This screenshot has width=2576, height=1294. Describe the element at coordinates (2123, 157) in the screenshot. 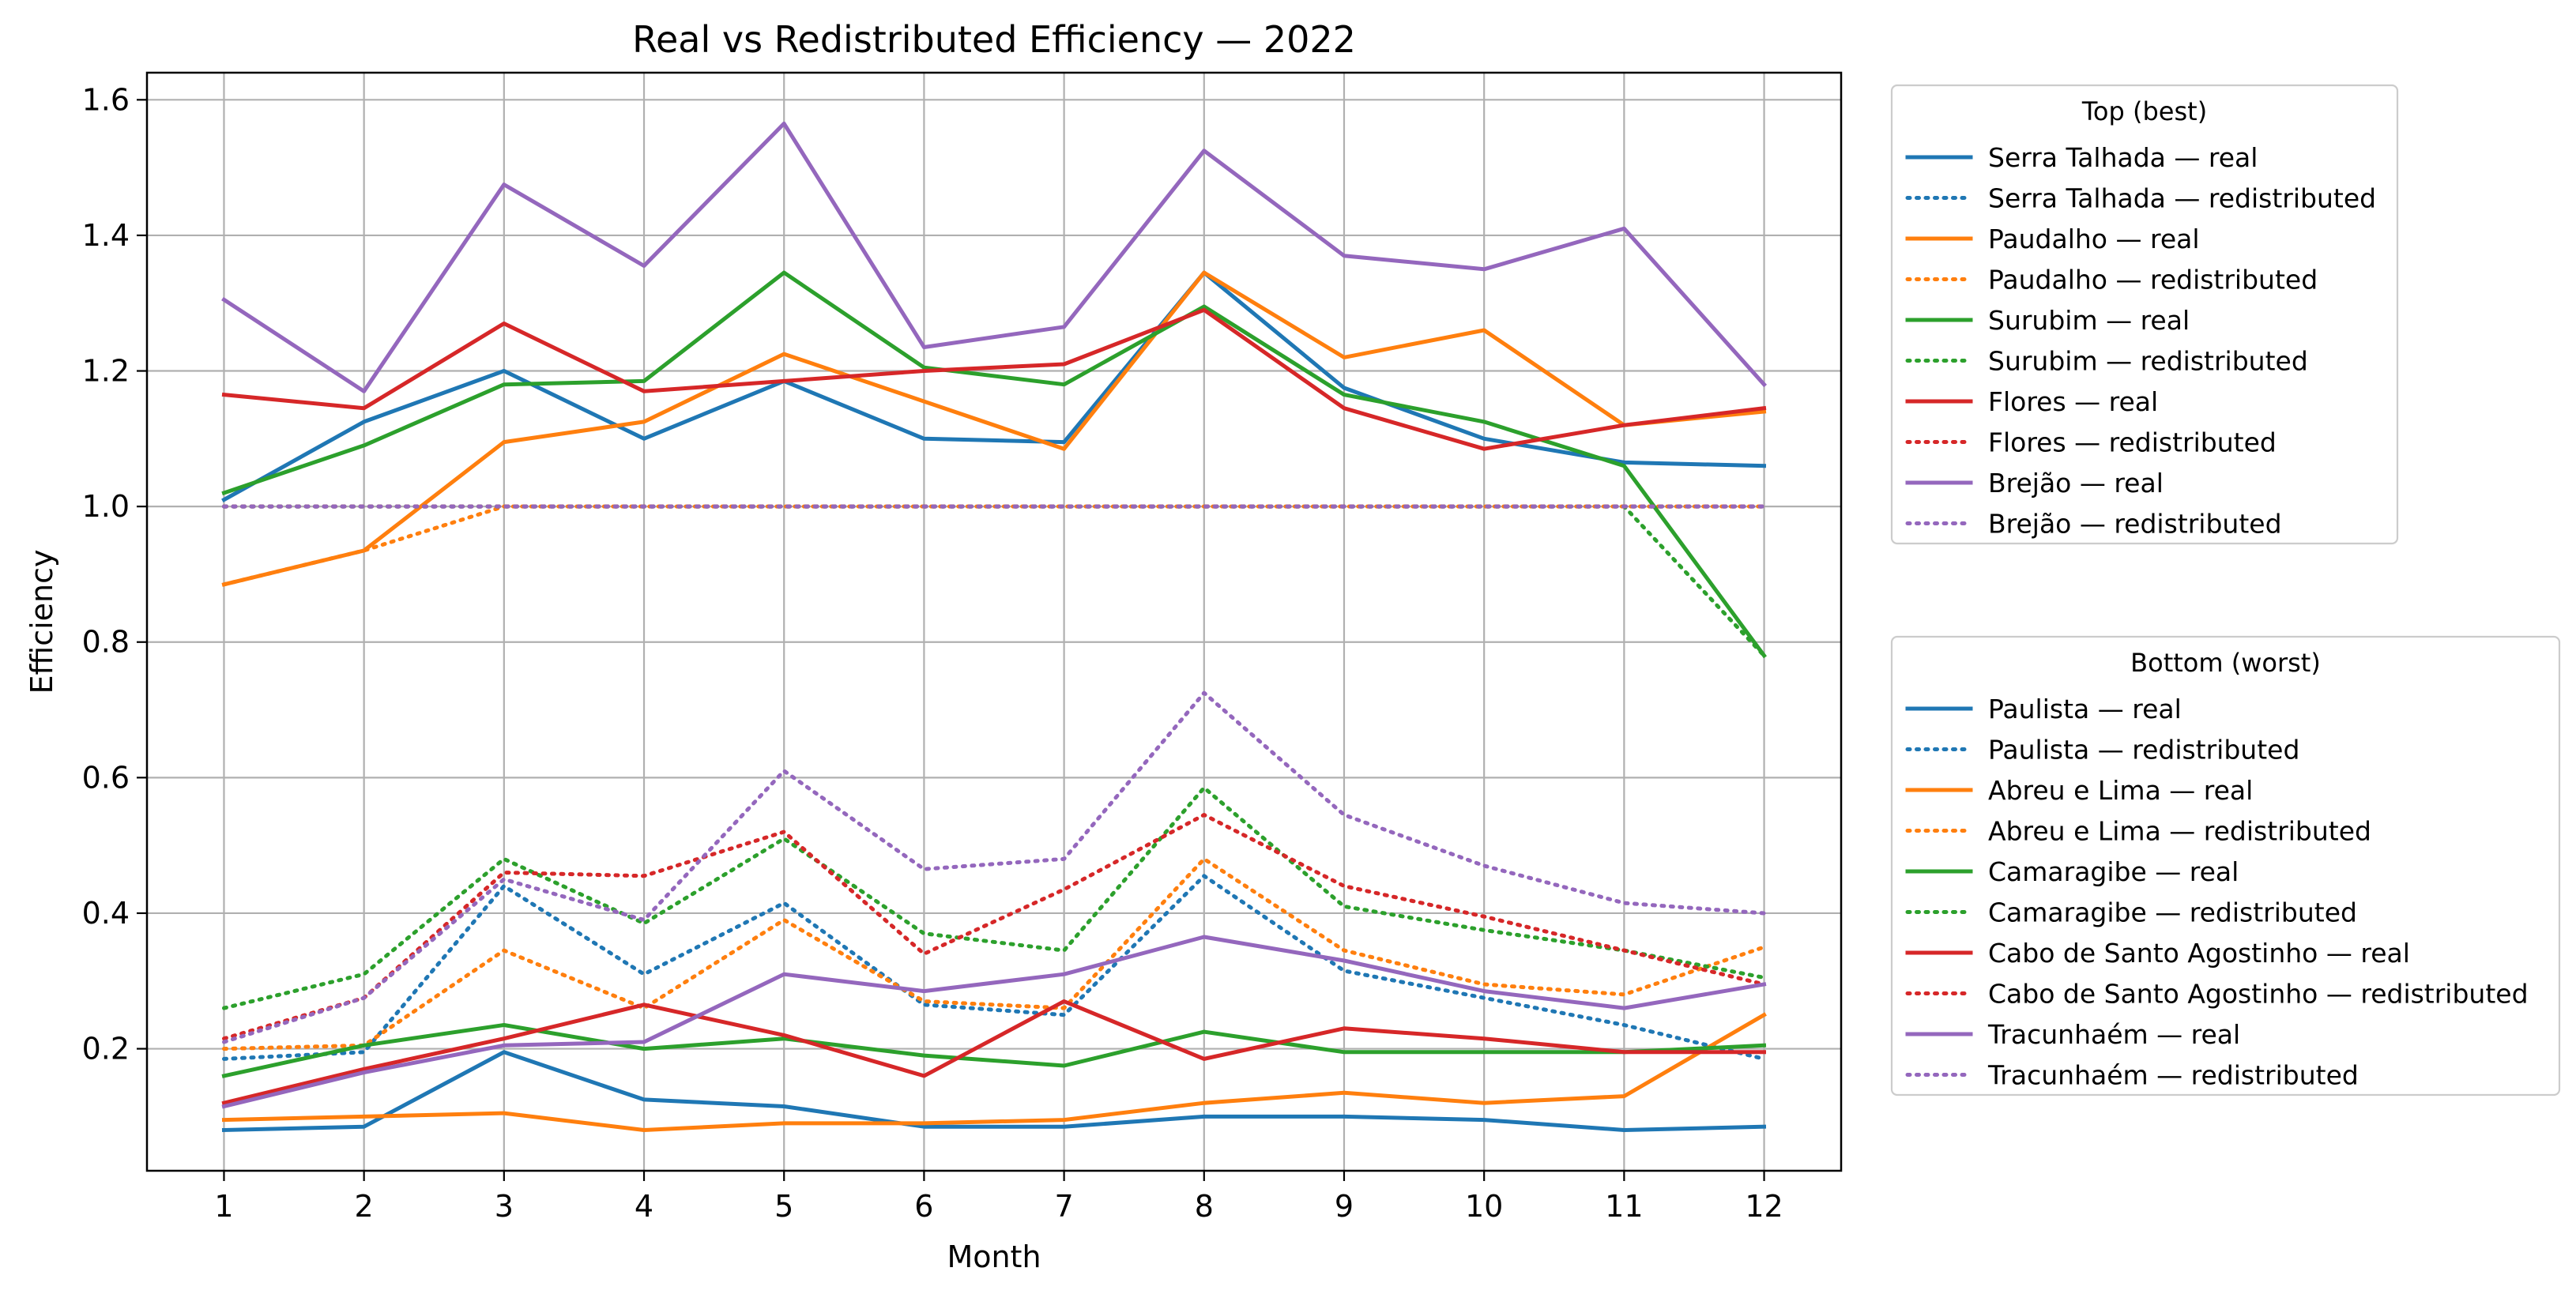

I see `legend-entry-label: Serra Talhada — real` at that location.